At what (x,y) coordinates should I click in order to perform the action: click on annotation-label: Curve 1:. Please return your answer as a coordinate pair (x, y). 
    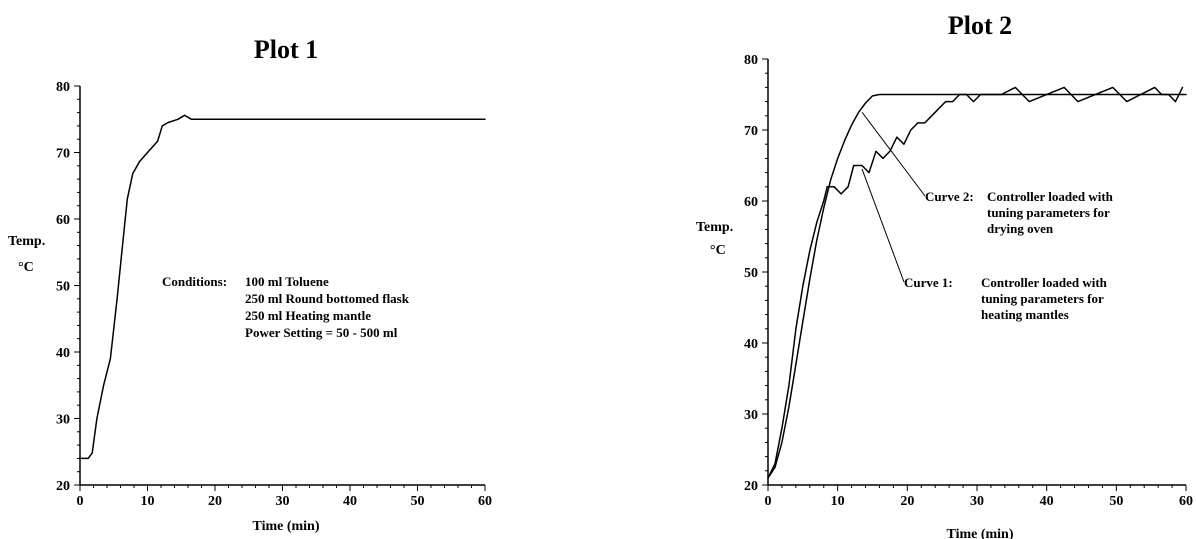
    Looking at the image, I should click on (928, 282).